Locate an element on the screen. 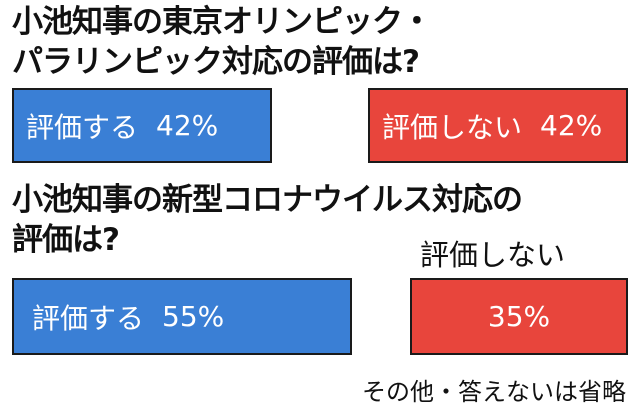 The height and width of the screenshot is (413, 640). chart2-bar-approve: 評価する 55% is located at coordinates (182, 316).